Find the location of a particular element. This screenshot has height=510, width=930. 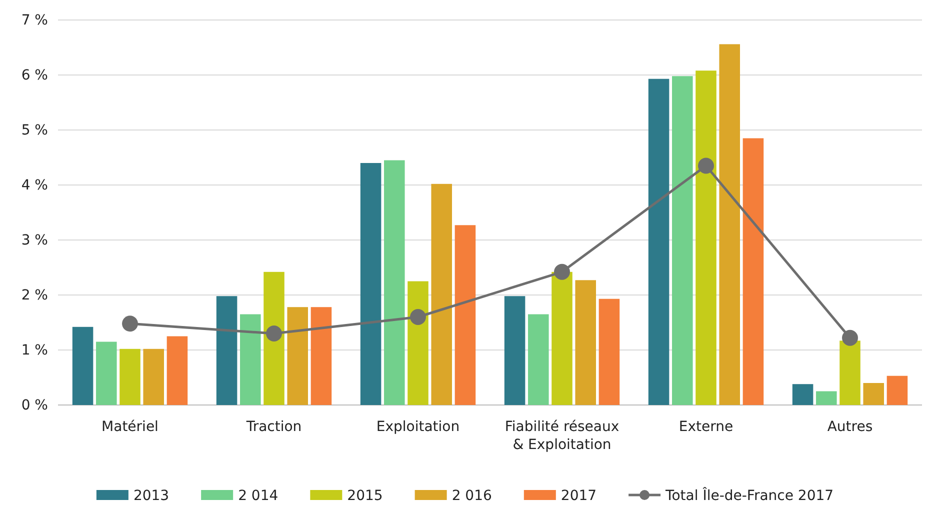

legend-label: 2015 is located at coordinates (365, 496).